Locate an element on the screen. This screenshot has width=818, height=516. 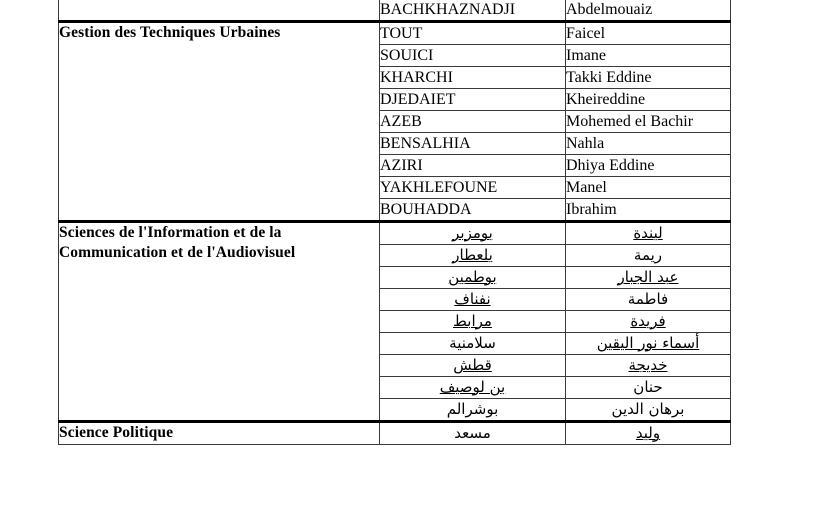
table-row: BOUHADDA Ibrahim is located at coordinates (395, 210).